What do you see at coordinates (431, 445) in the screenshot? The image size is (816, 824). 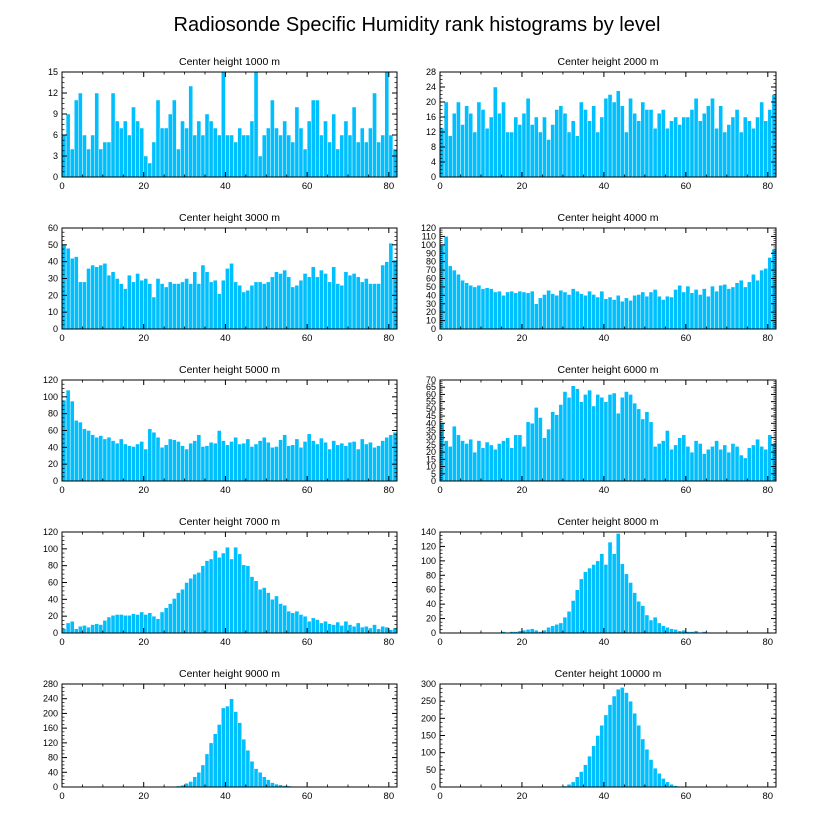 I see `y-tick-label: 25` at bounding box center [431, 445].